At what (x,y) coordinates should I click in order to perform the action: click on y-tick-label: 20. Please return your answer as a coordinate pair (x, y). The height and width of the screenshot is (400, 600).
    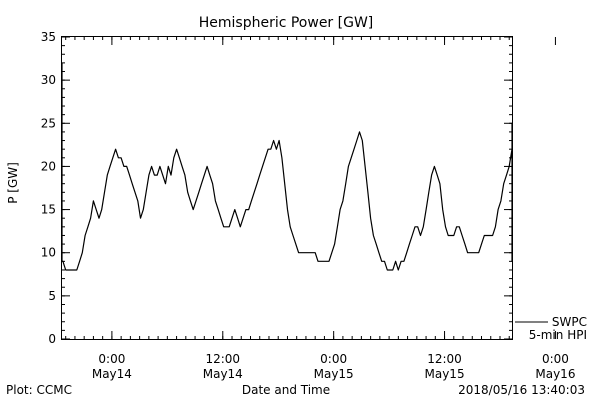
    Looking at the image, I should click on (48, 166).